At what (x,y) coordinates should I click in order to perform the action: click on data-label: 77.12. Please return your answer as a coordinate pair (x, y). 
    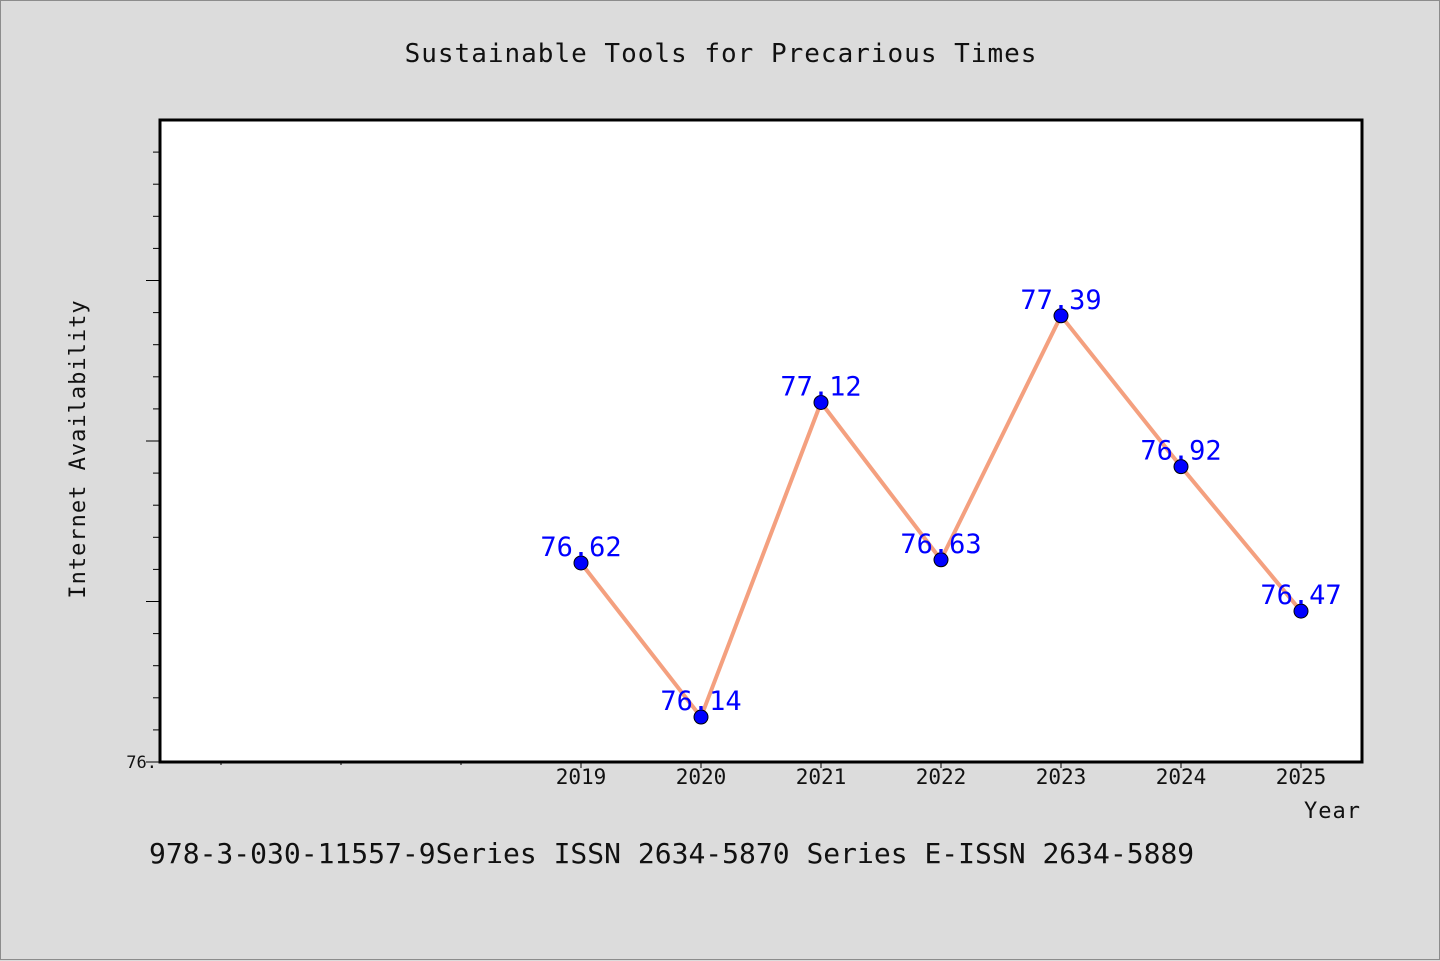
    Looking at the image, I should click on (820, 386).